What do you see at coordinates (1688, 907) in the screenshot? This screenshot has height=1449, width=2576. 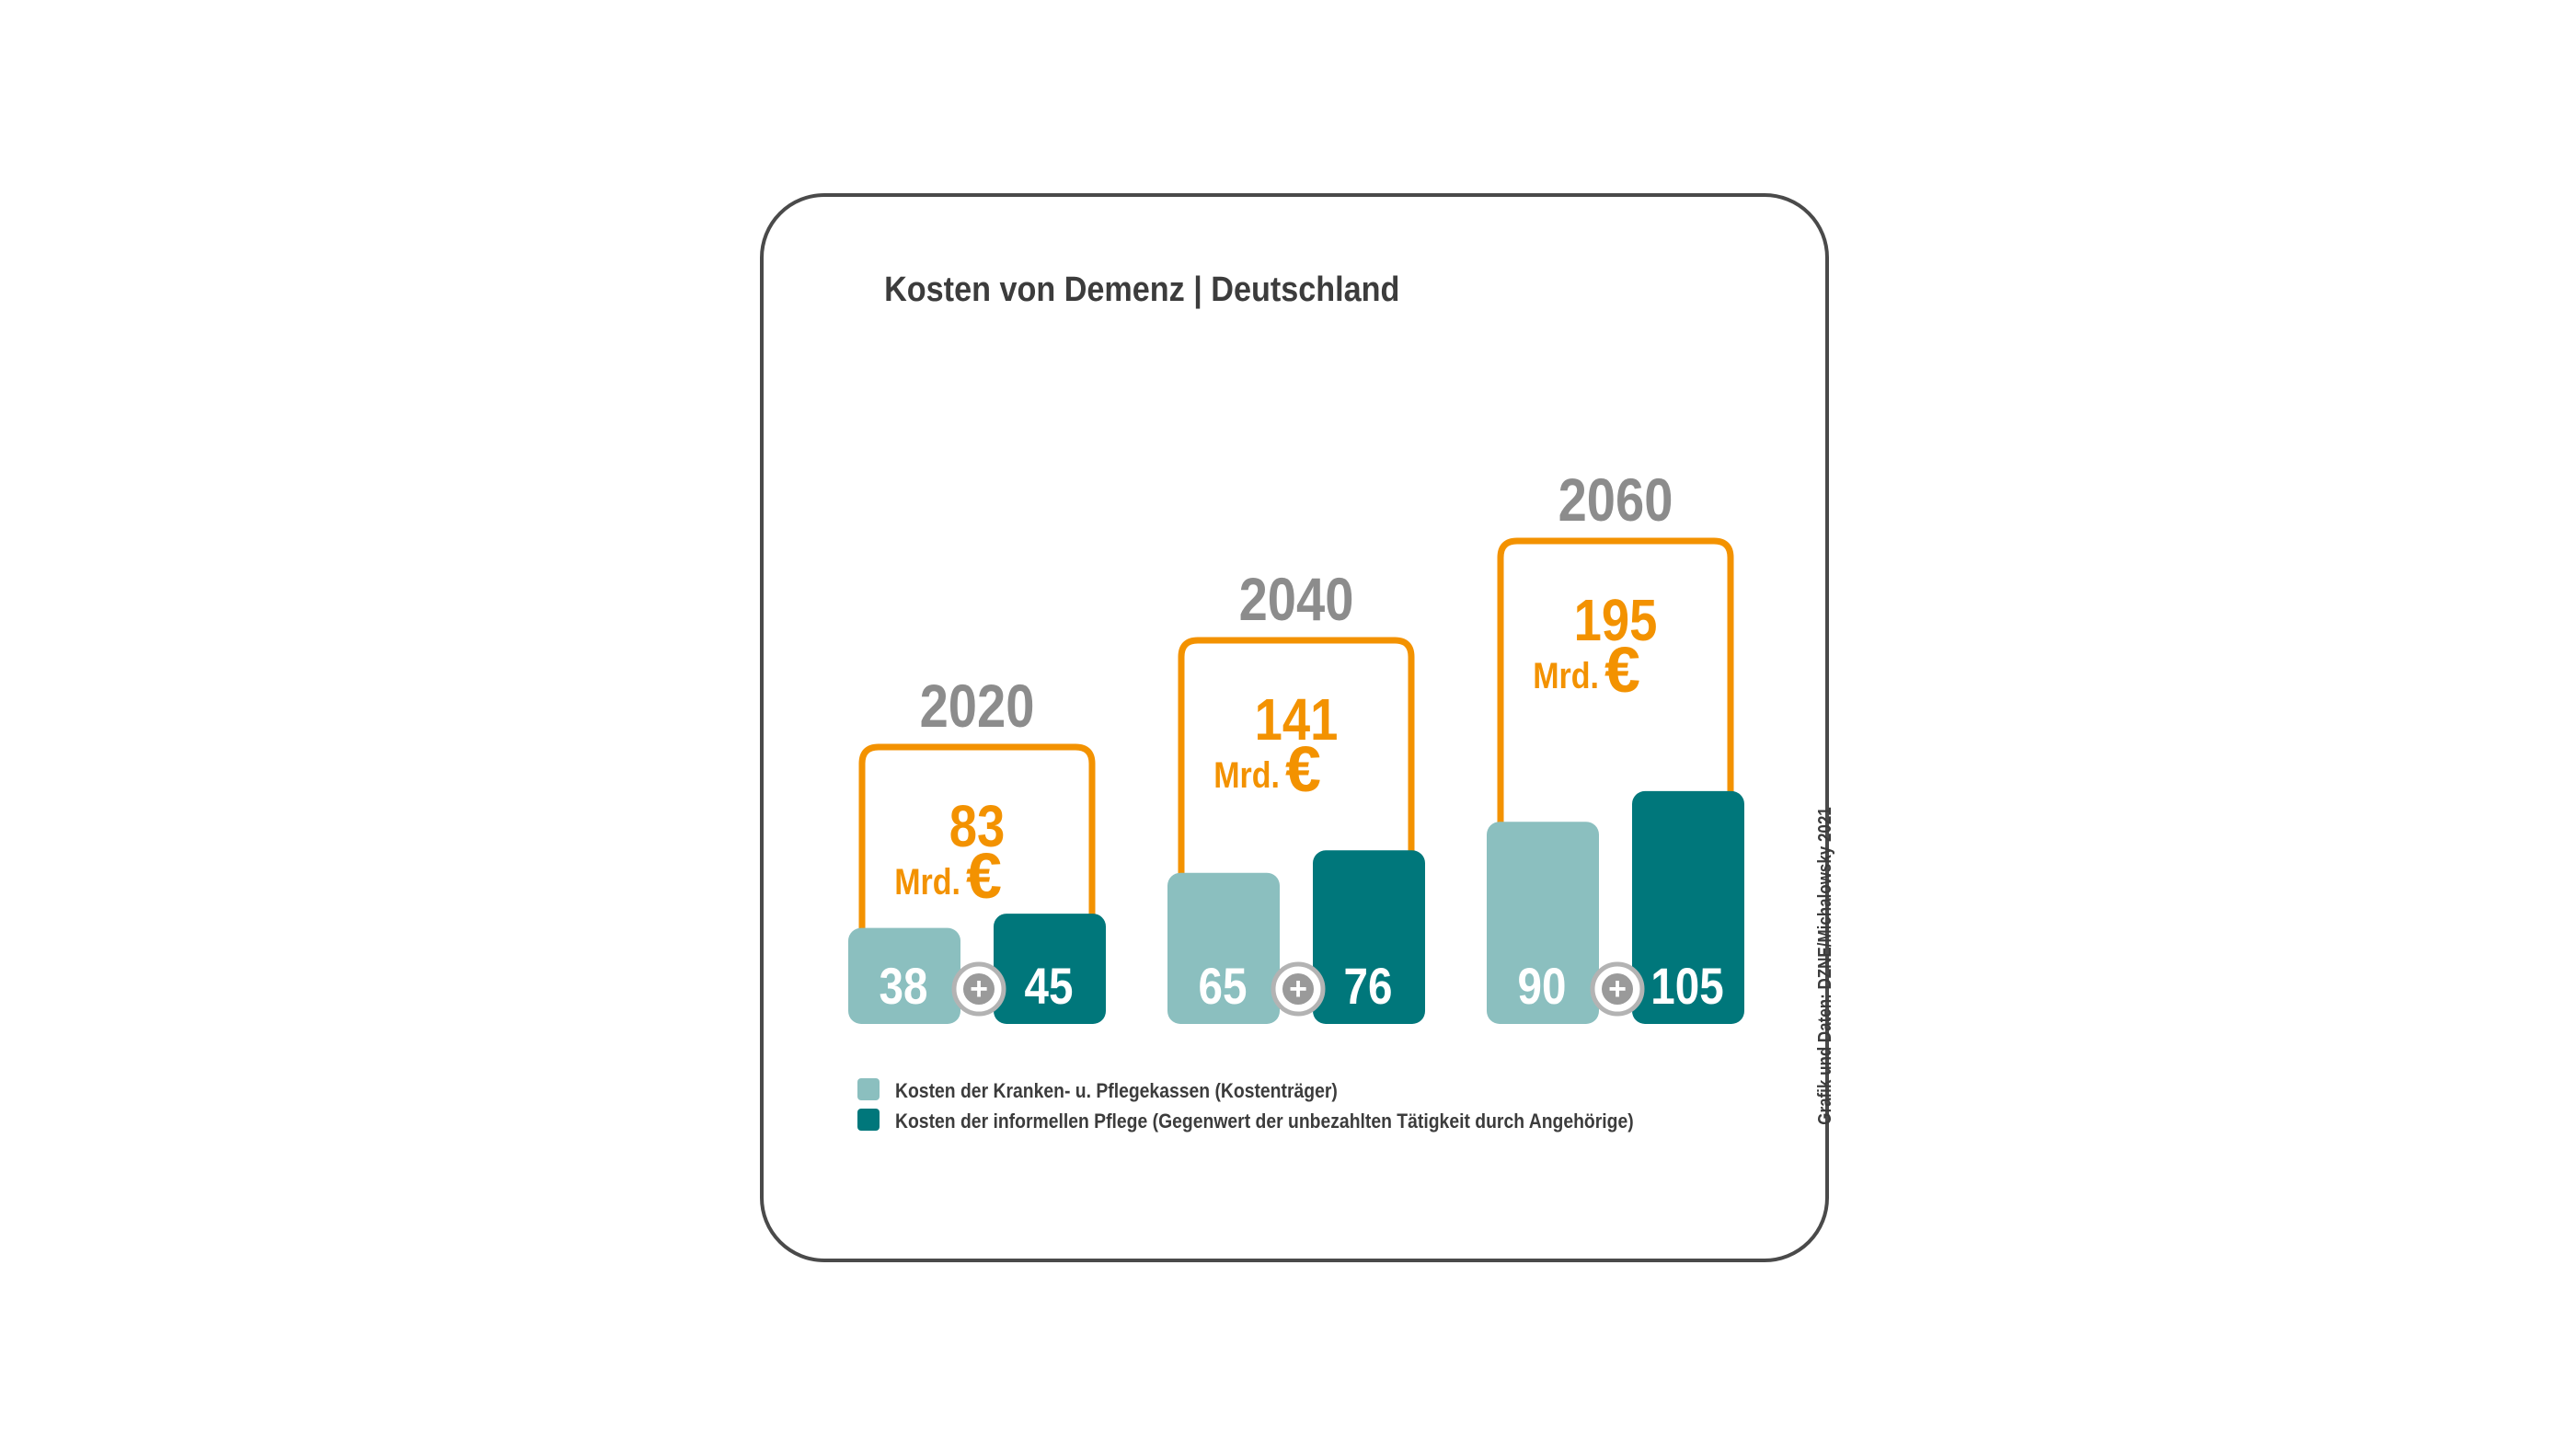 I see `bar-informelle-pflege-2060` at bounding box center [1688, 907].